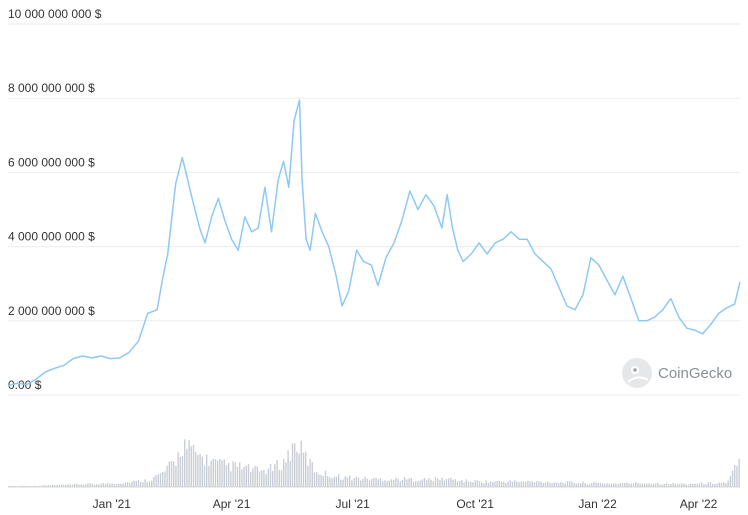  I want to click on watermark-text: CoinGecko, so click(695, 373).